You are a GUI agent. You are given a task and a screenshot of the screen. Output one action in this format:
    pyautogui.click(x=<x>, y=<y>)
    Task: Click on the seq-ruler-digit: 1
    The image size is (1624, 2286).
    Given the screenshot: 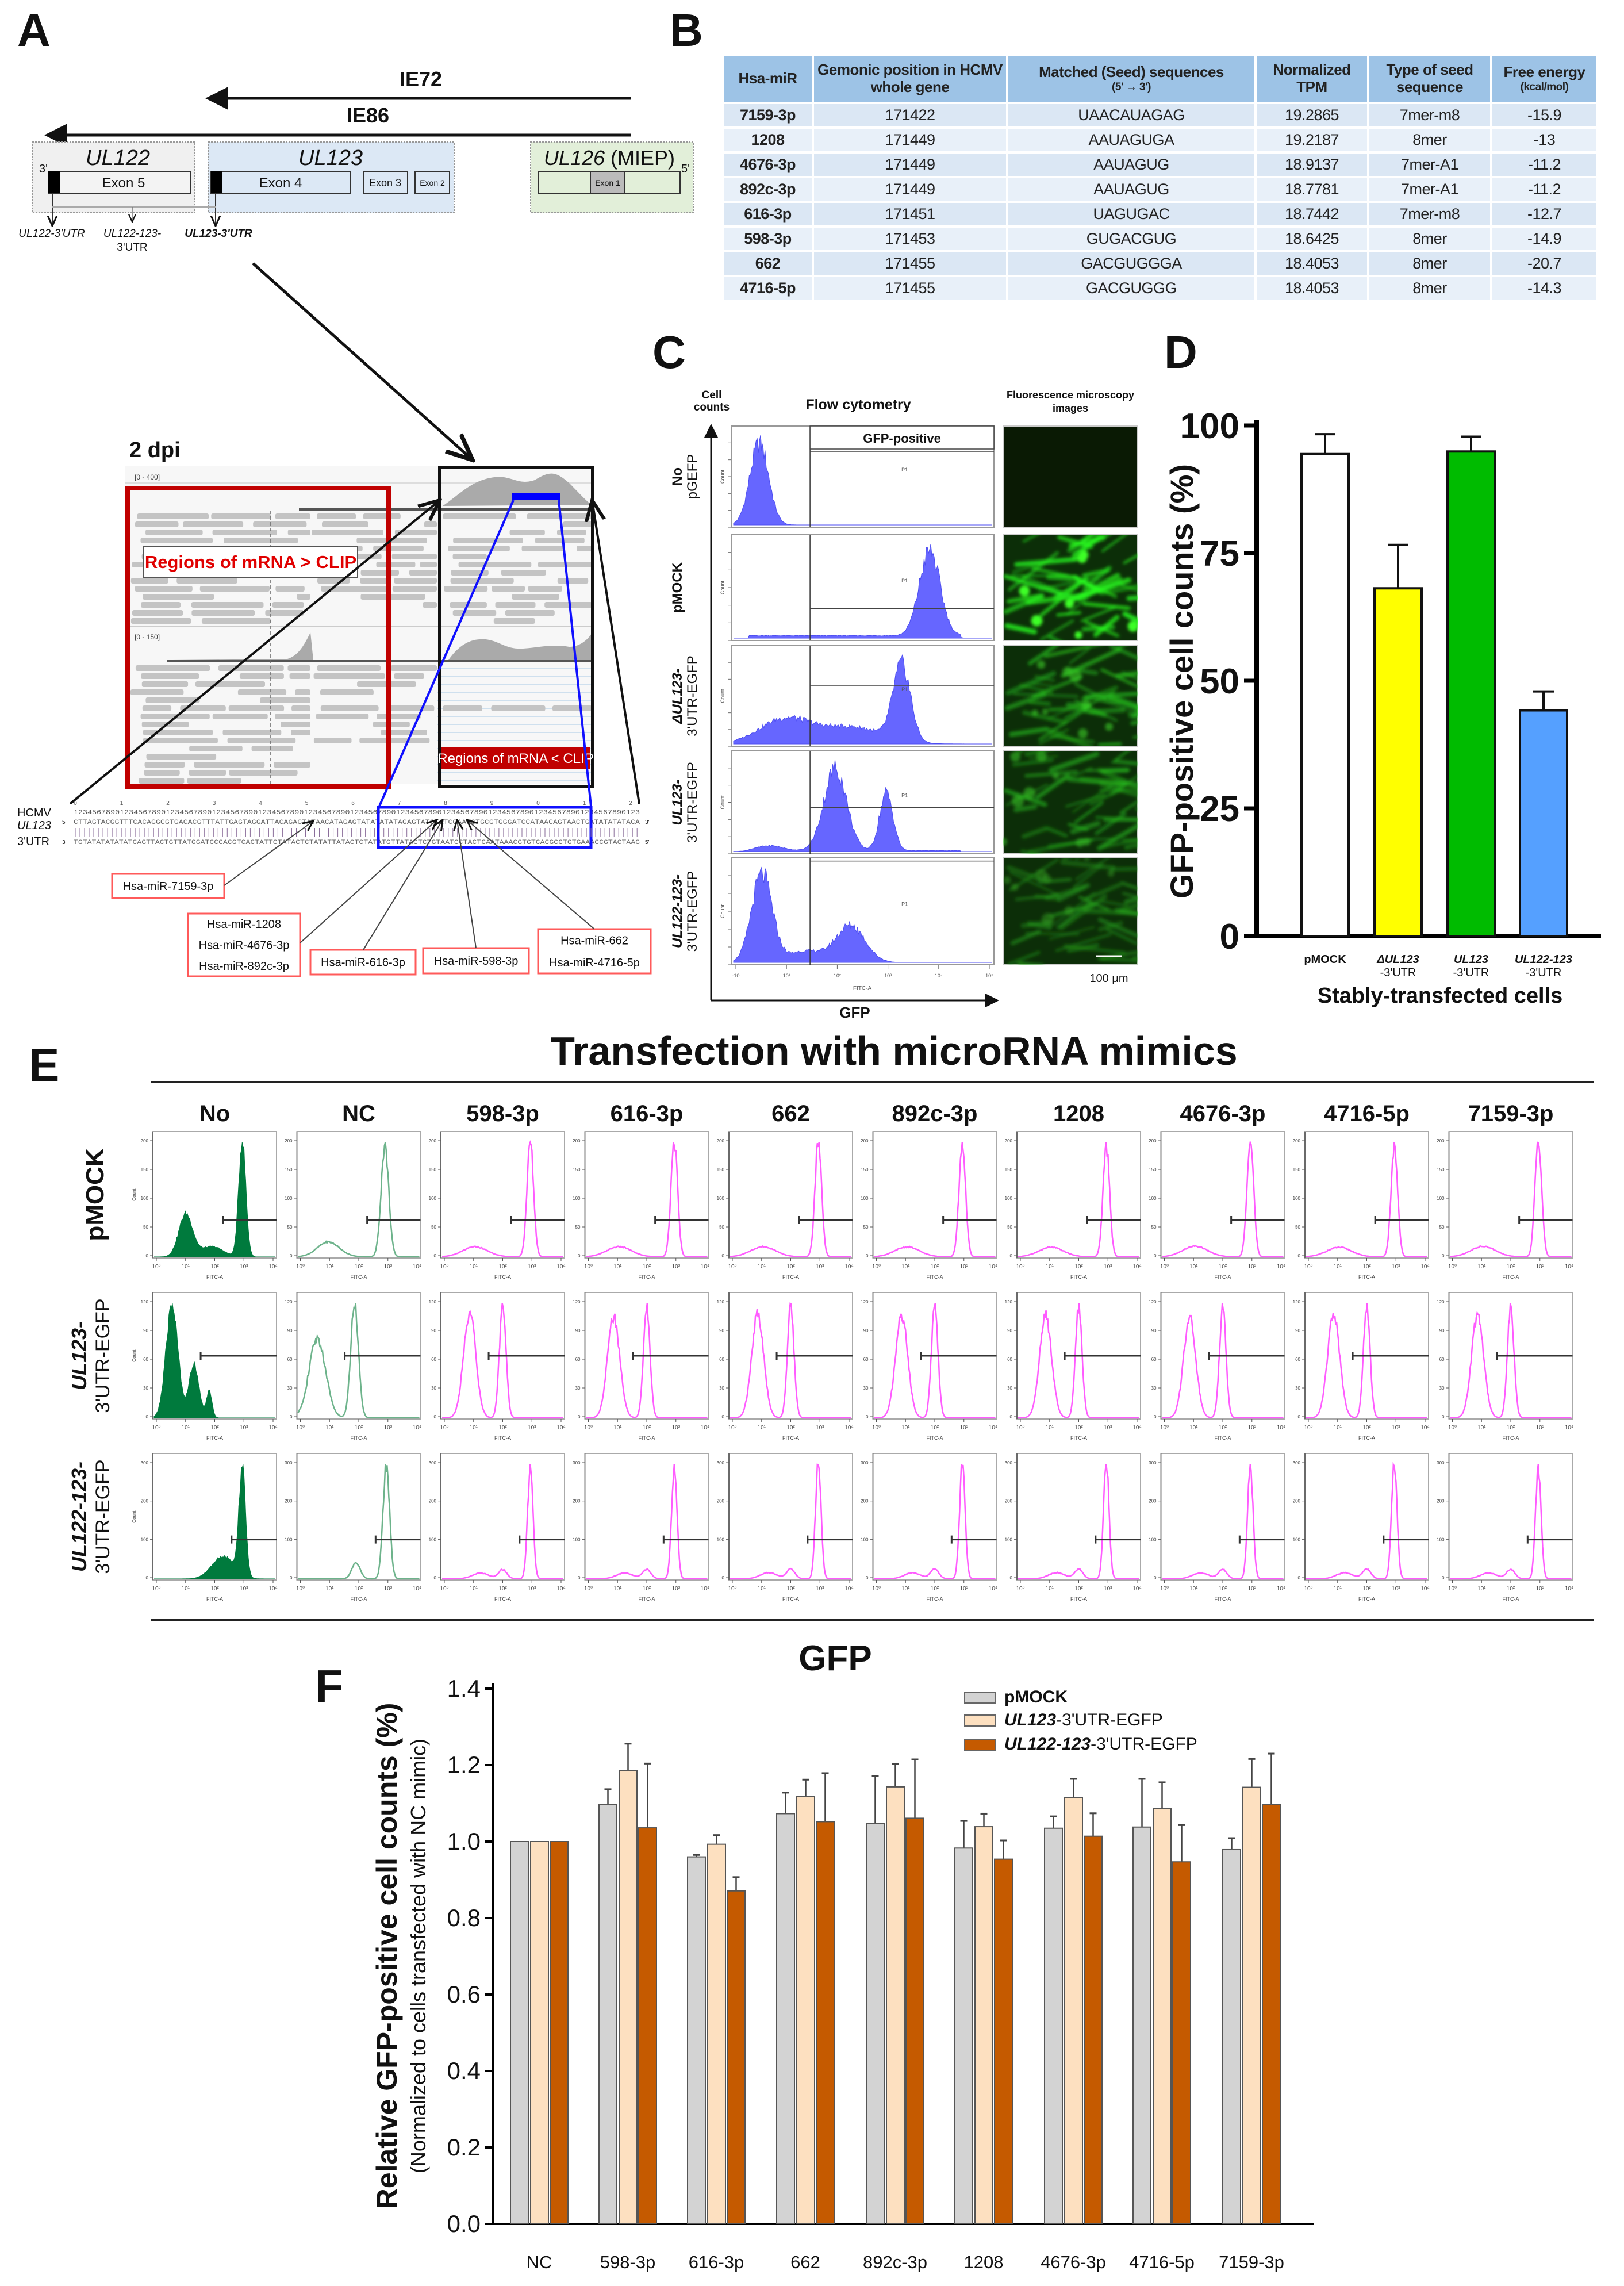 What is the action you would take?
    pyautogui.click(x=584, y=803)
    